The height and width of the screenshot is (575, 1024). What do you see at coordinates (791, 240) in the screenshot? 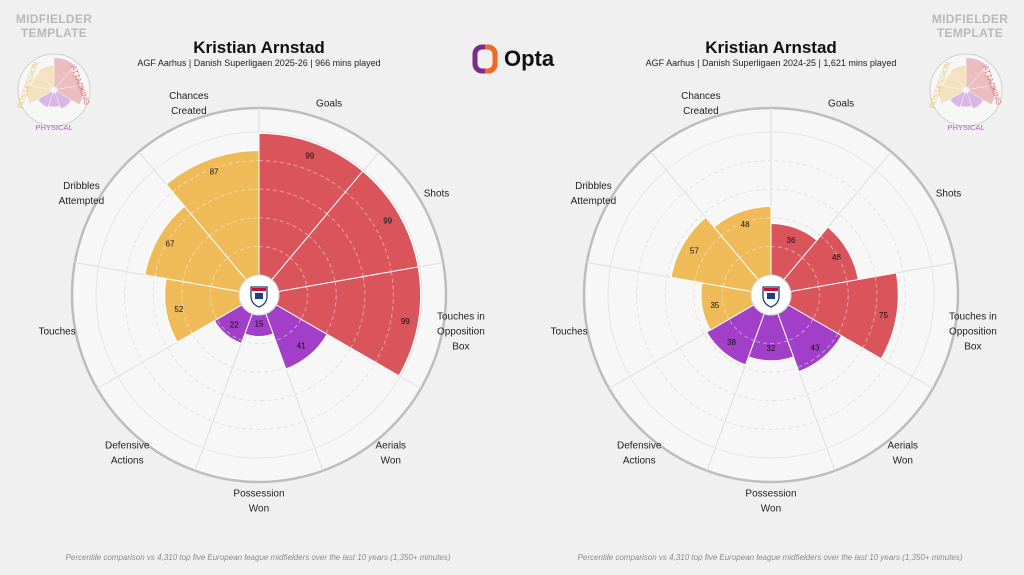
I see `value-label-goals: 36` at bounding box center [791, 240].